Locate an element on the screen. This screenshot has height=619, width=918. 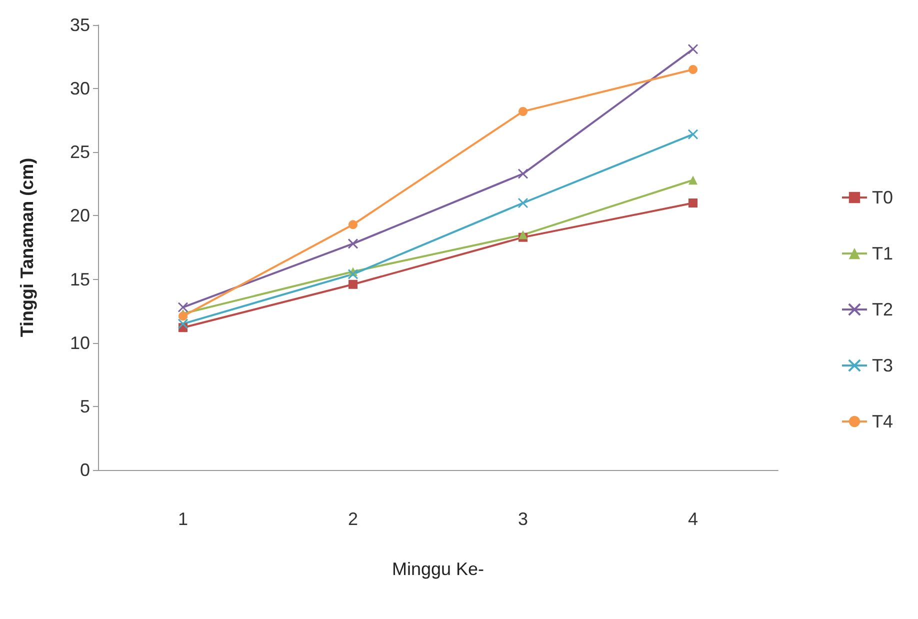
y-tick-label: 25 is located at coordinates (80, 152).